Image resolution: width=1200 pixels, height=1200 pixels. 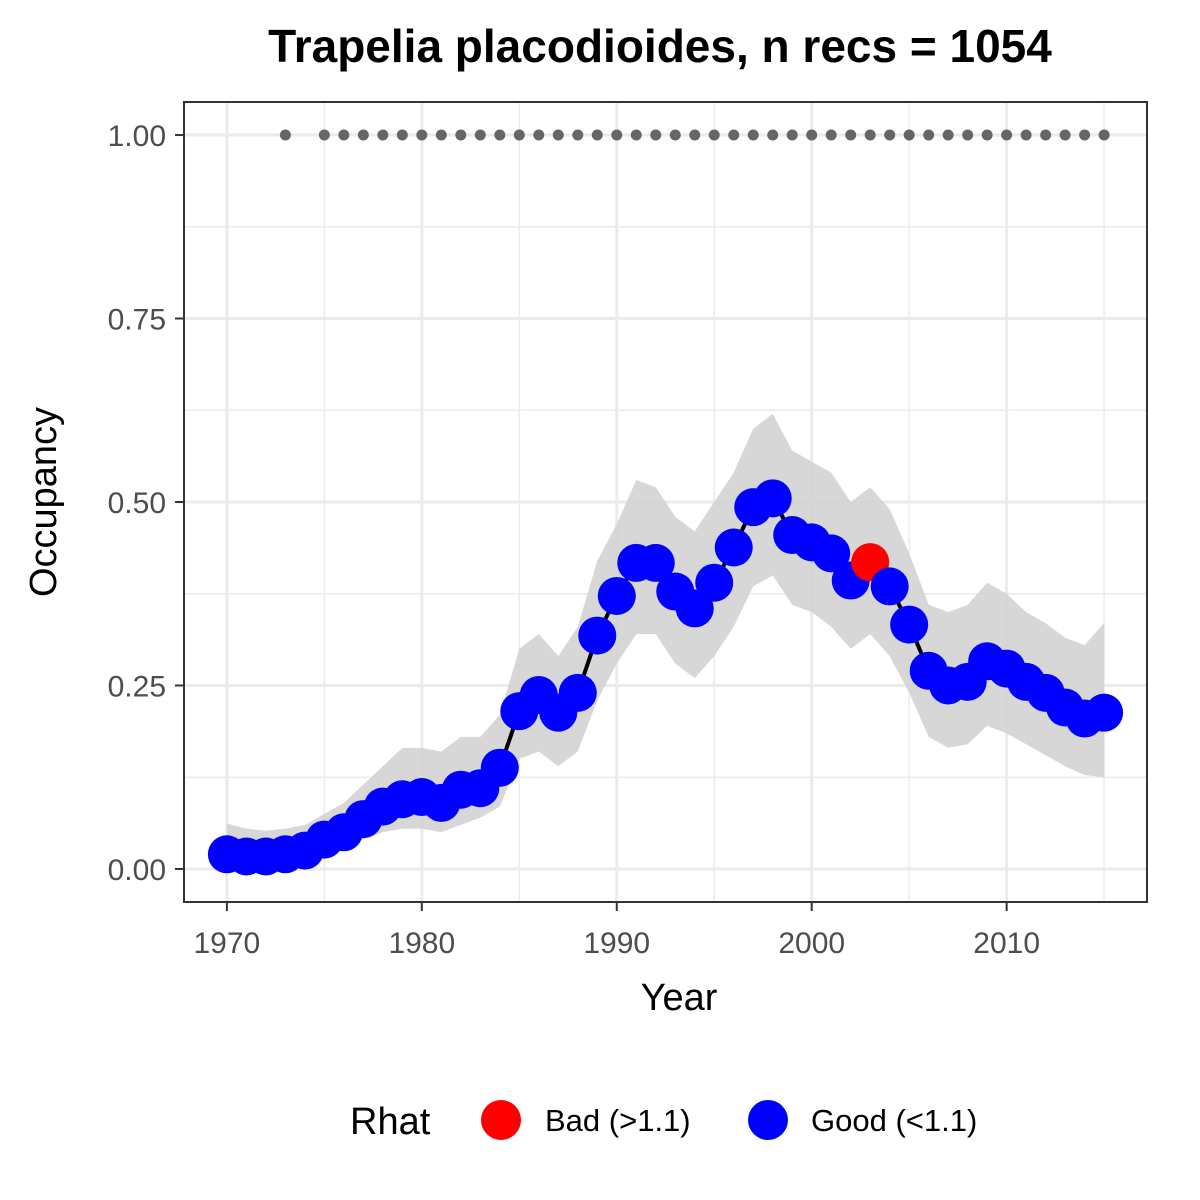 What do you see at coordinates (694, 608) in the screenshot?
I see `occupancy-point-1994` at bounding box center [694, 608].